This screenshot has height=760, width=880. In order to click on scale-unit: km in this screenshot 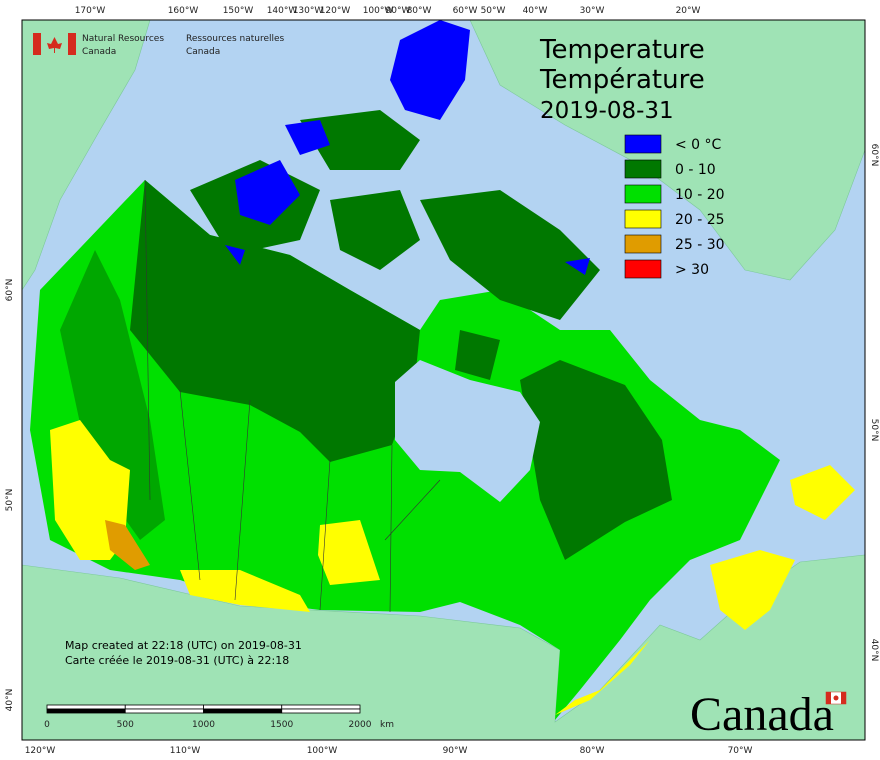, I will do `click(387, 725)`.